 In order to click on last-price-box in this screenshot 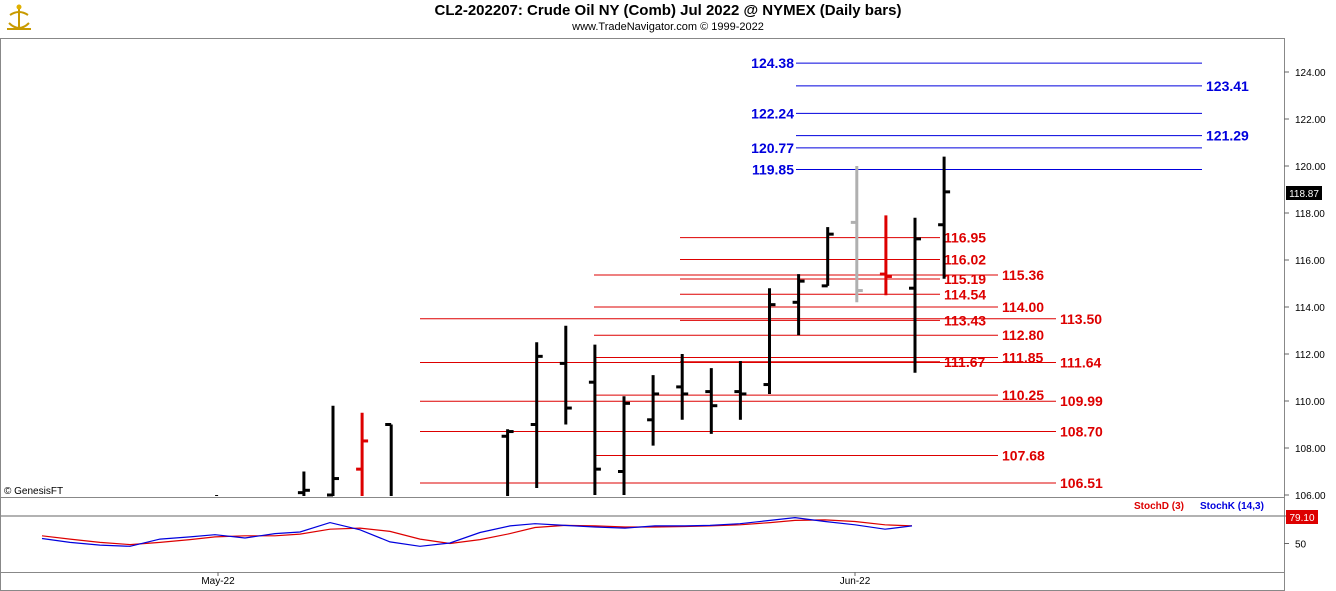, I will do `click(1304, 193)`.